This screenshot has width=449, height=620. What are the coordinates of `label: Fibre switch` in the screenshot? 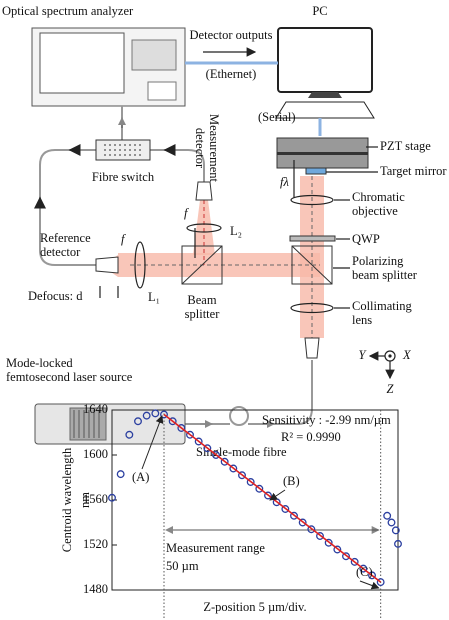 It's located at (123, 177).